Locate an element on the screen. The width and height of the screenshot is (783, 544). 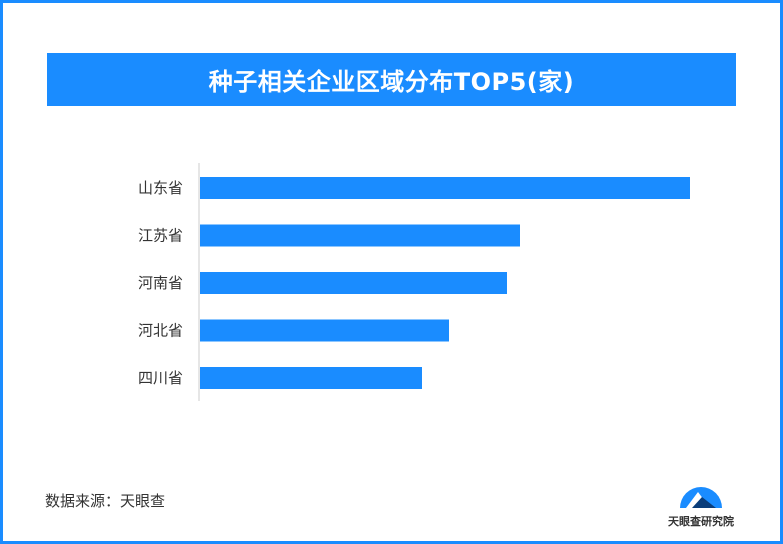
data-source: 数据来源：天眼查 is located at coordinates (105, 501).